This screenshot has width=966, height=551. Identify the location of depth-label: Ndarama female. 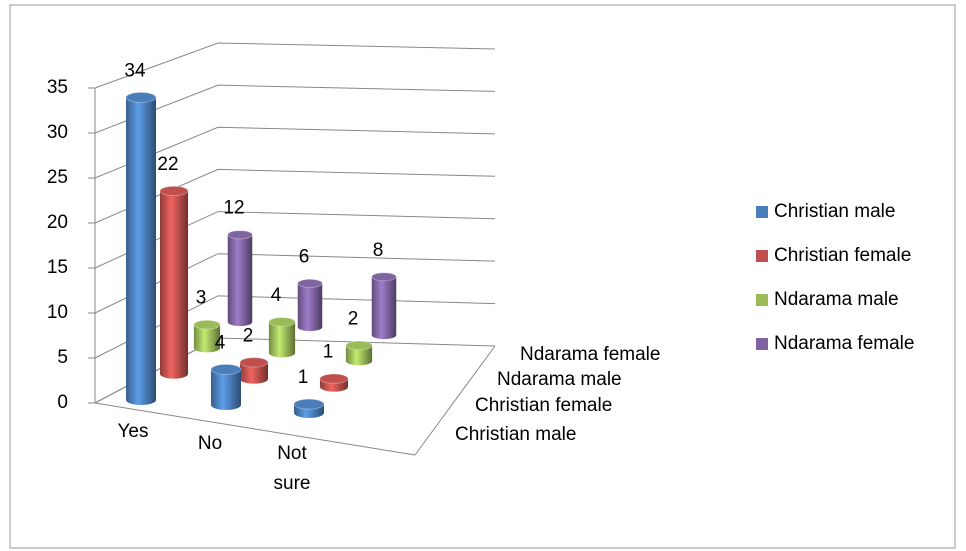
(590, 354).